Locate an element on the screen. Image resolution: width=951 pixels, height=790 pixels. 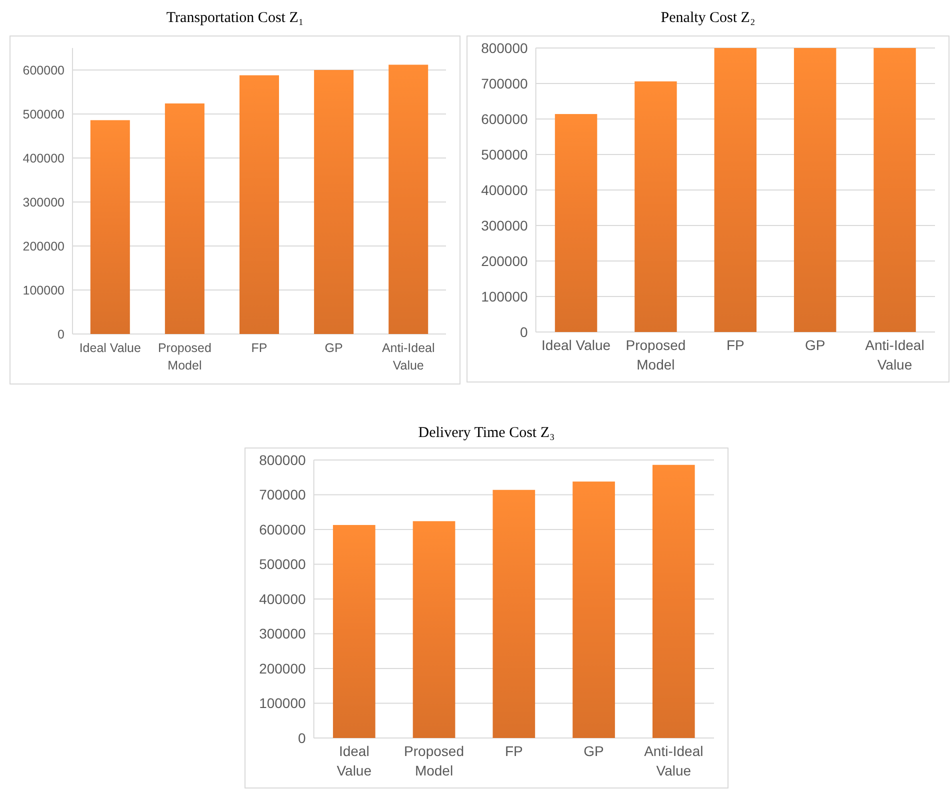
chart-title: Delivery Time Cost Z₃ is located at coordinates (486, 433).